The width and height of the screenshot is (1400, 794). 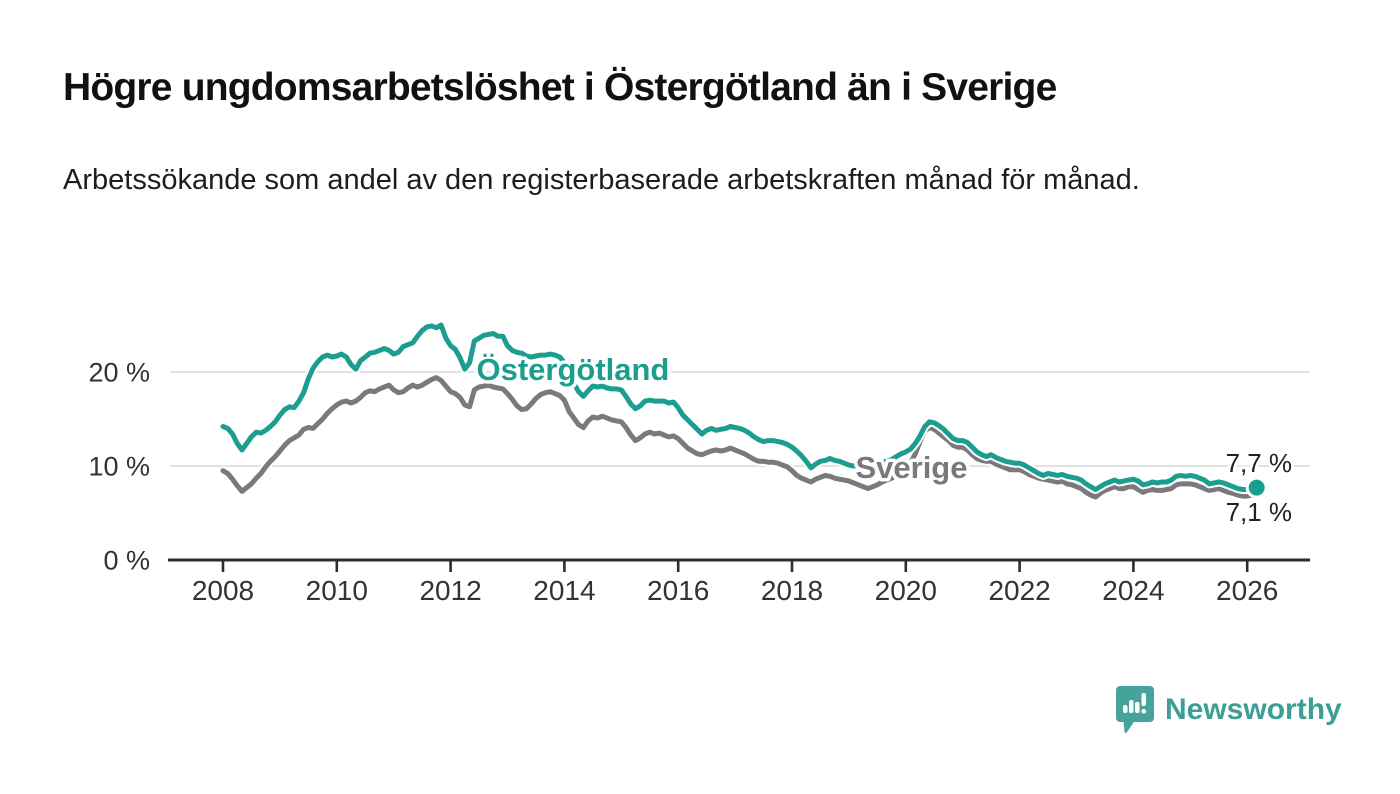 I want to click on series-line-casing, so click(x=740, y=437).